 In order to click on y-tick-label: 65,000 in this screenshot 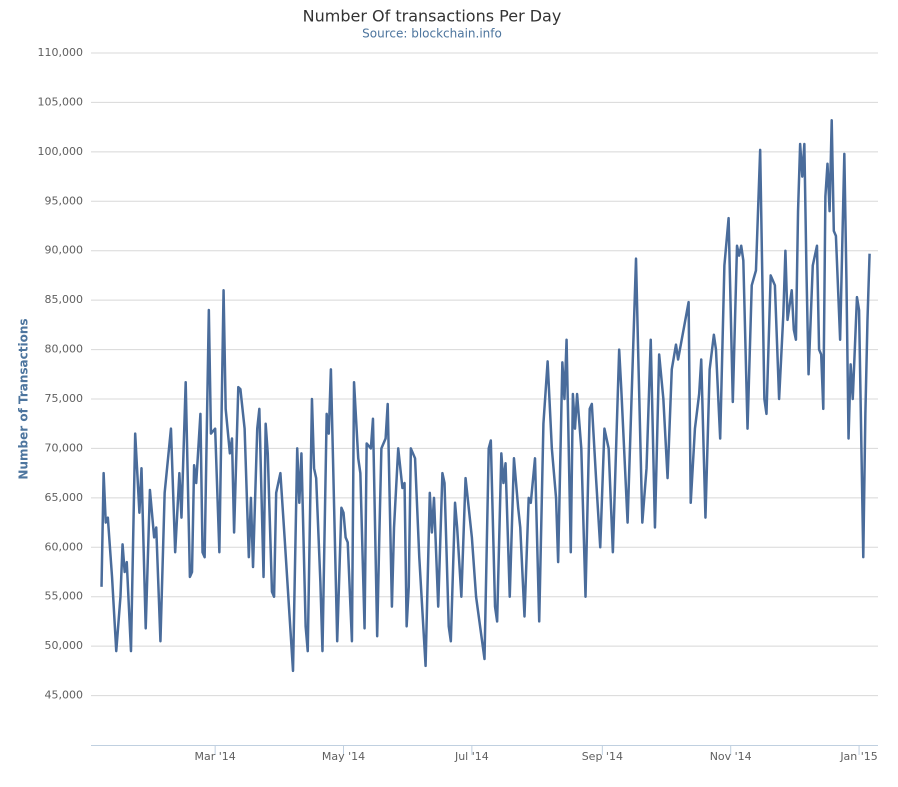, I will do `click(64, 497)`.